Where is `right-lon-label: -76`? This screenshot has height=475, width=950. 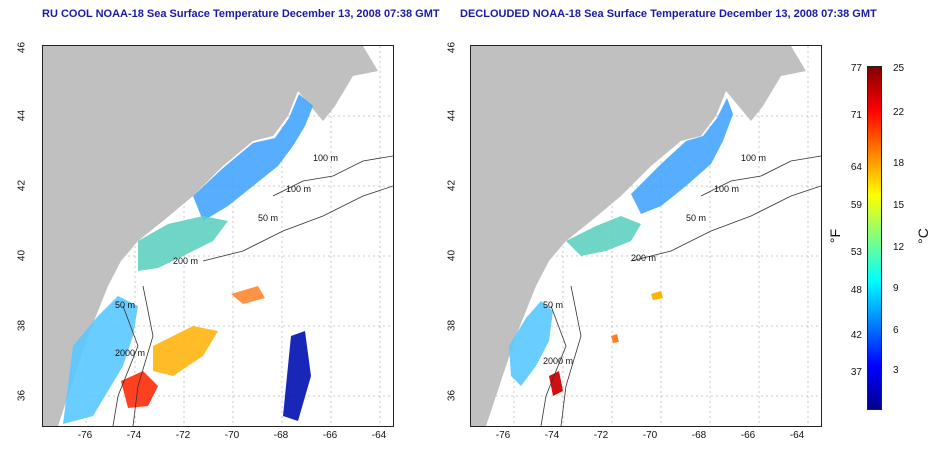 right-lon-label: -76 is located at coordinates (503, 435).